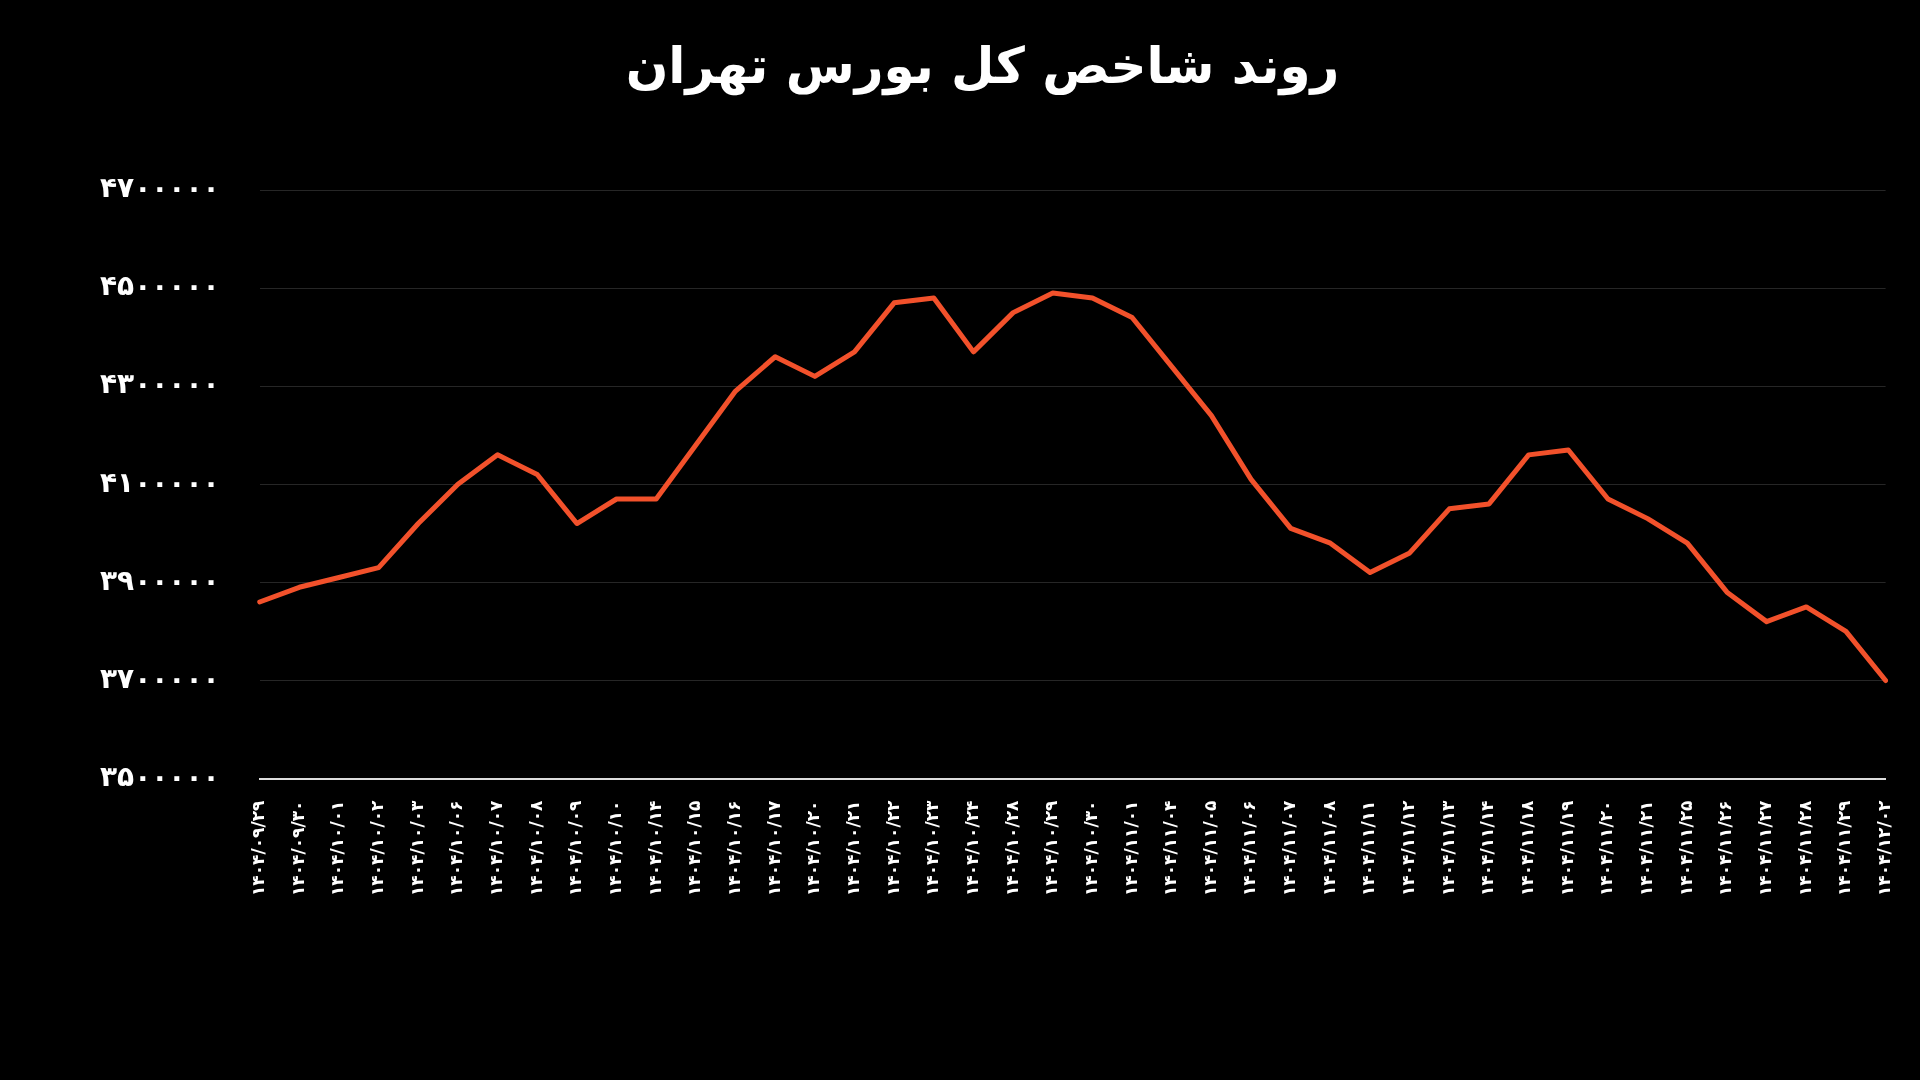 The width and height of the screenshot is (1920, 1080). What do you see at coordinates (982, 66) in the screenshot?
I see `chart-title: روند شاخص کل بورس تهران` at bounding box center [982, 66].